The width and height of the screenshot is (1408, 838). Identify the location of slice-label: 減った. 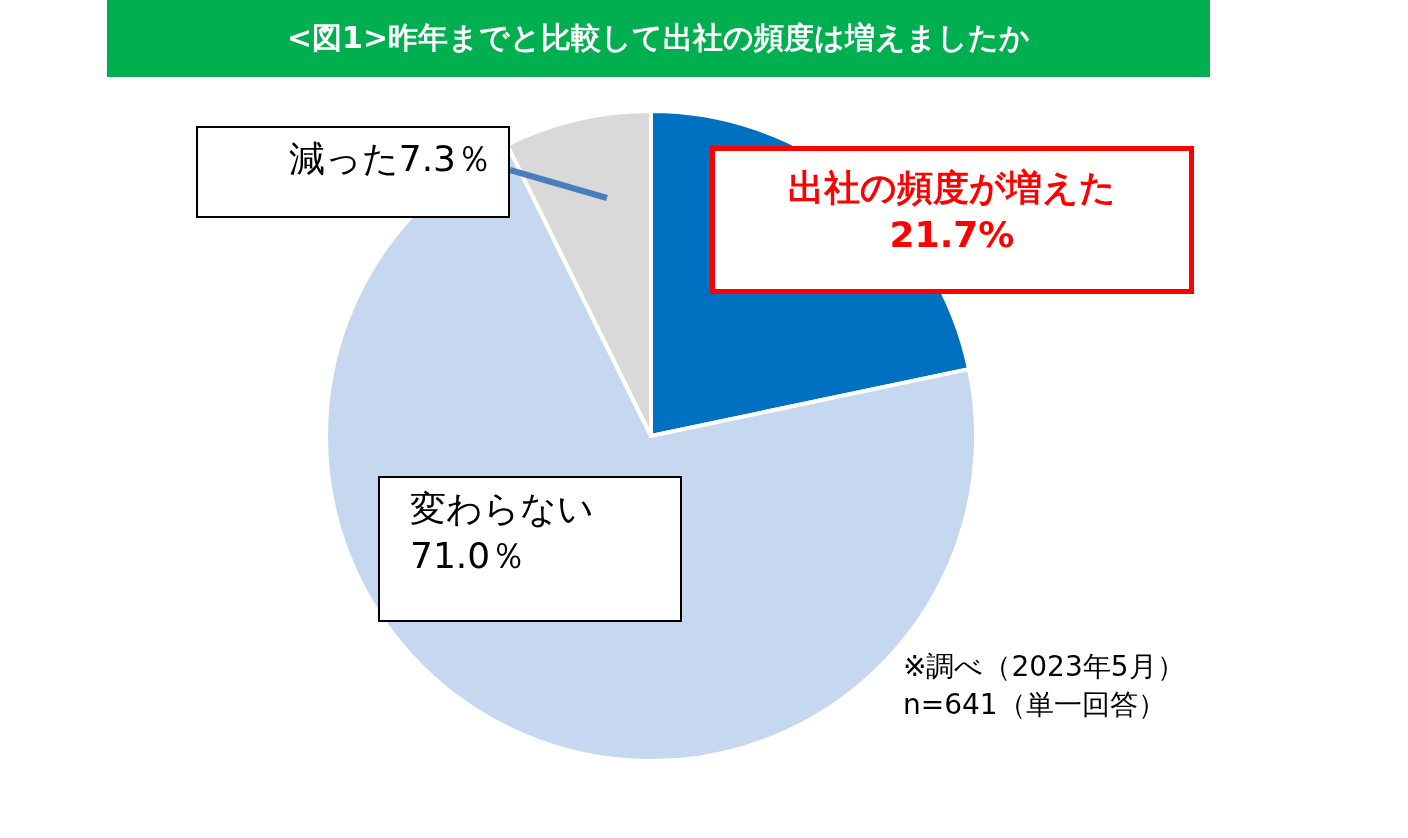
(343, 158).